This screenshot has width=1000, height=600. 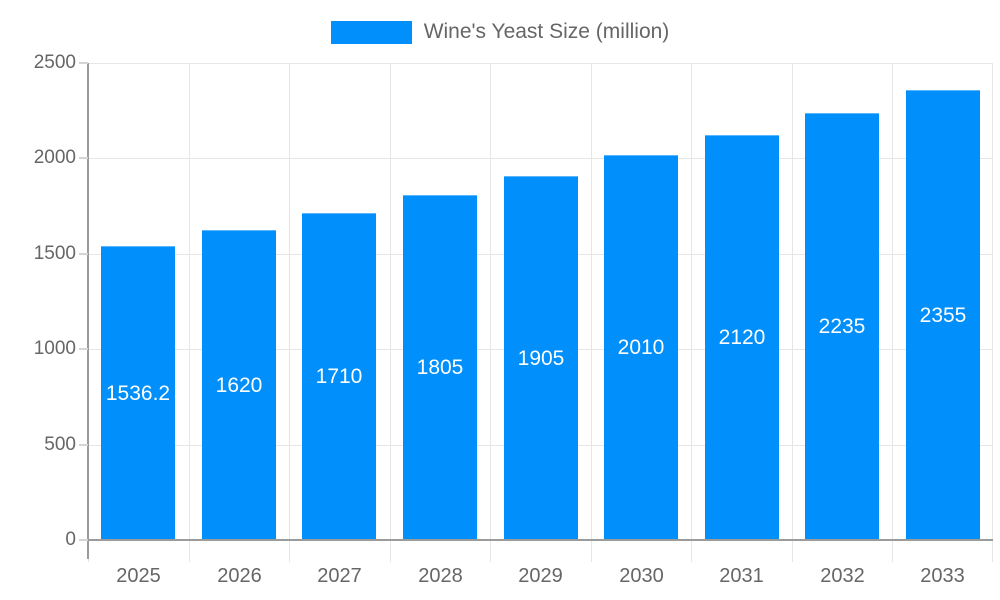 I want to click on bar-value-label: 1805, so click(x=440, y=367).